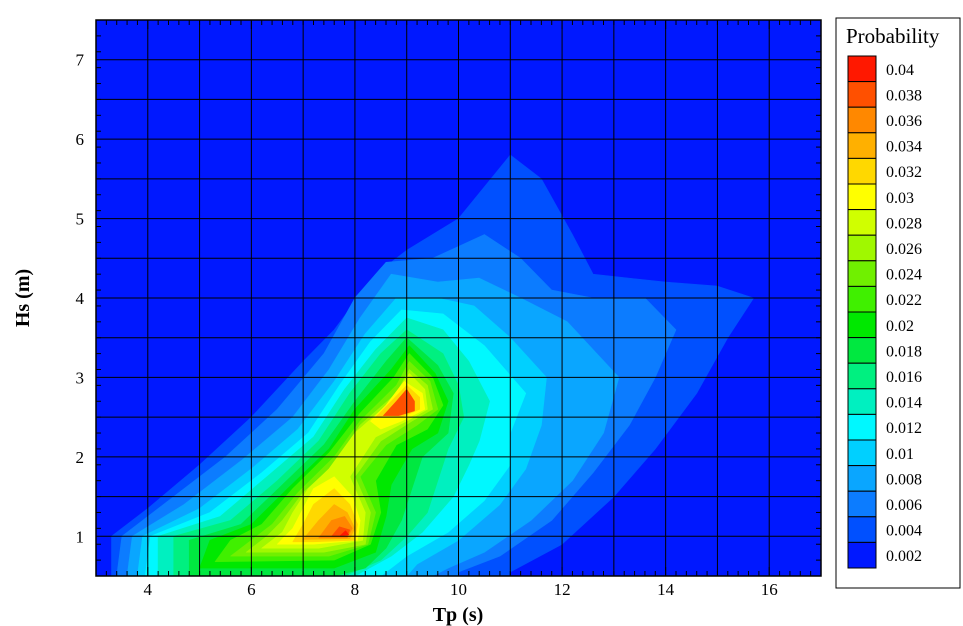 The height and width of the screenshot is (626, 963). What do you see at coordinates (666, 589) in the screenshot?
I see `x-tick-label: 14` at bounding box center [666, 589].